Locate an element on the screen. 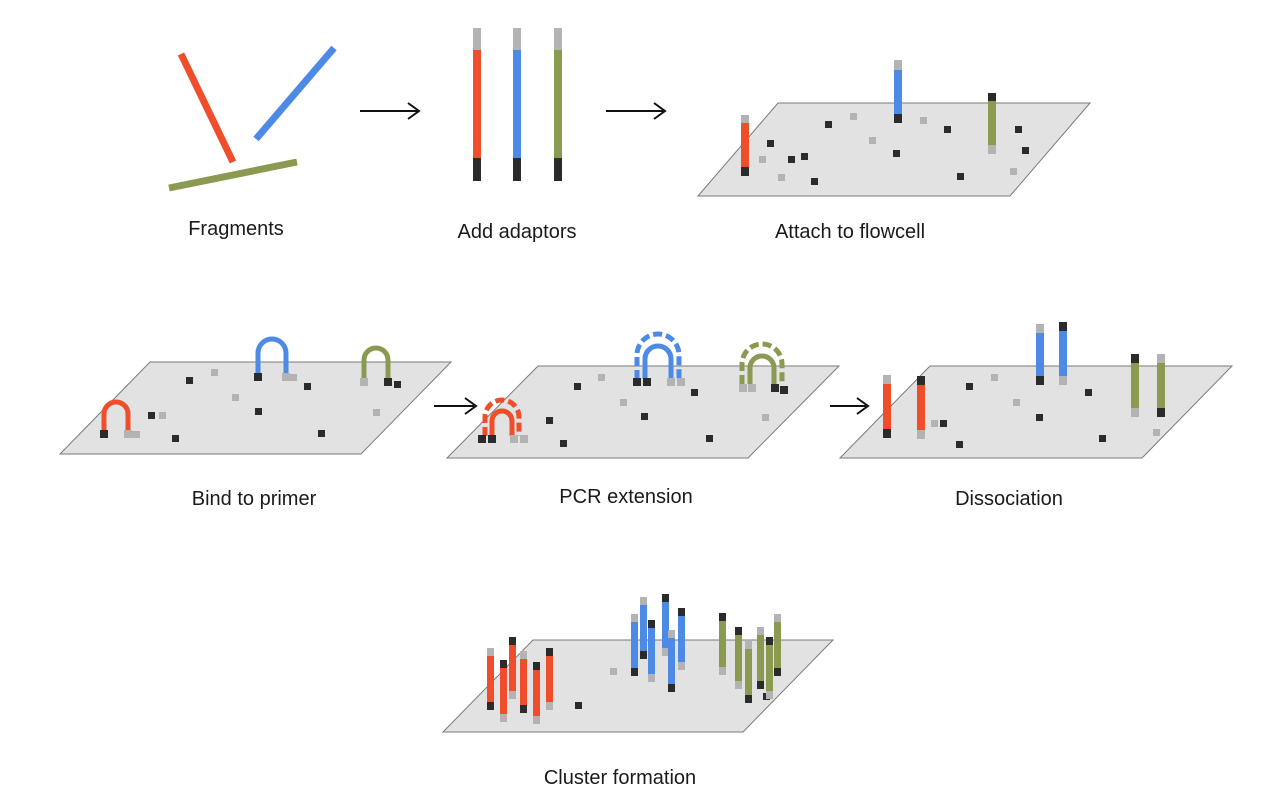 The height and width of the screenshot is (812, 1282). cluster-blue is located at coordinates (658, 643).